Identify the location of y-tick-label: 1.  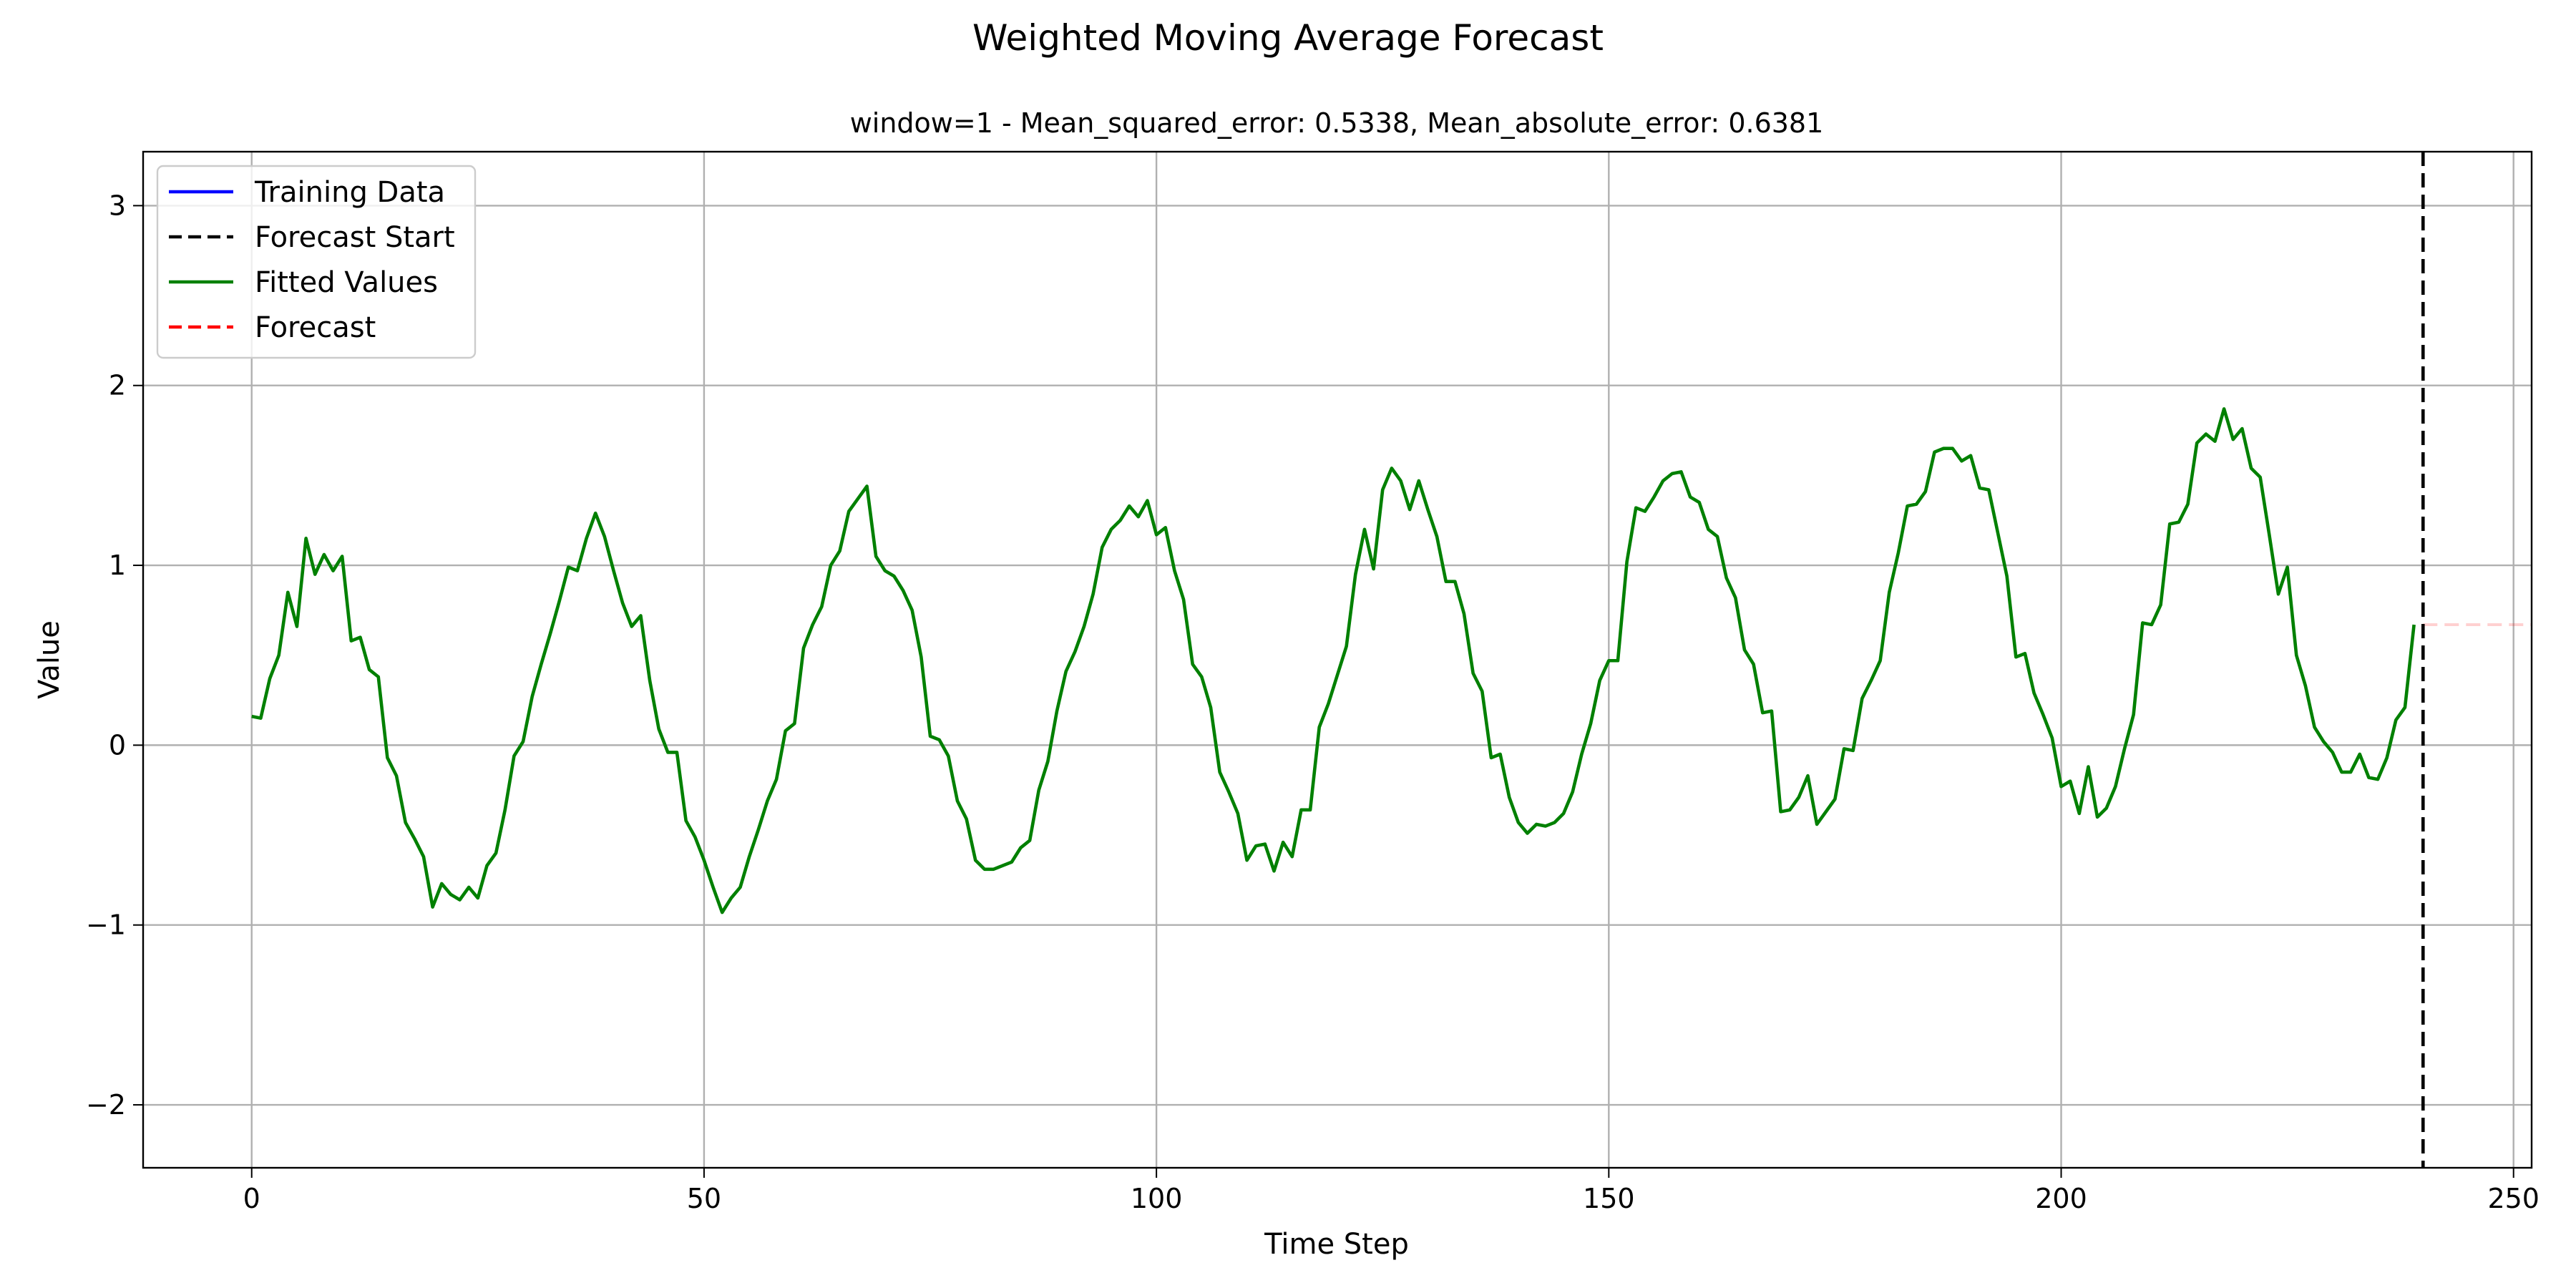
(117, 565).